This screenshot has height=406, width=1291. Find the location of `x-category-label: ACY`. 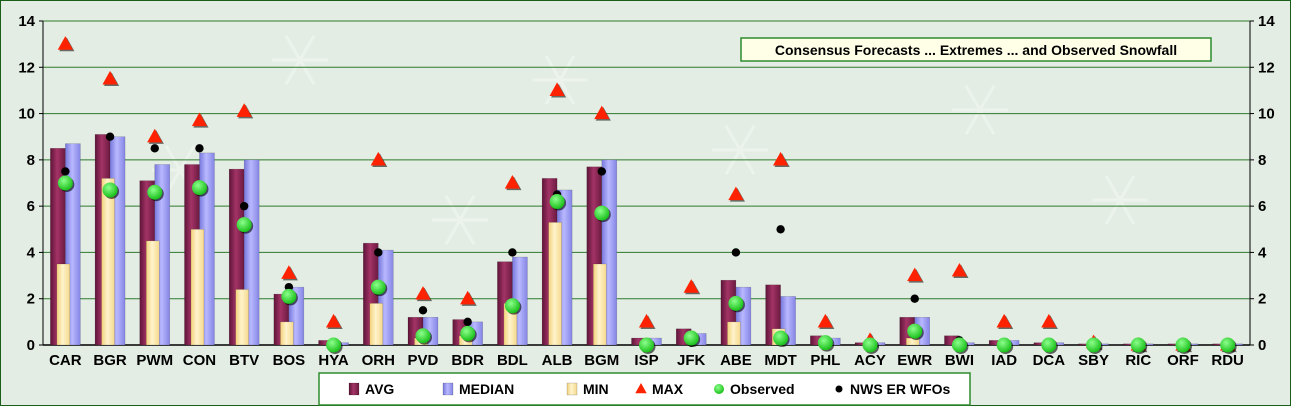

x-category-label: ACY is located at coordinates (870, 360).